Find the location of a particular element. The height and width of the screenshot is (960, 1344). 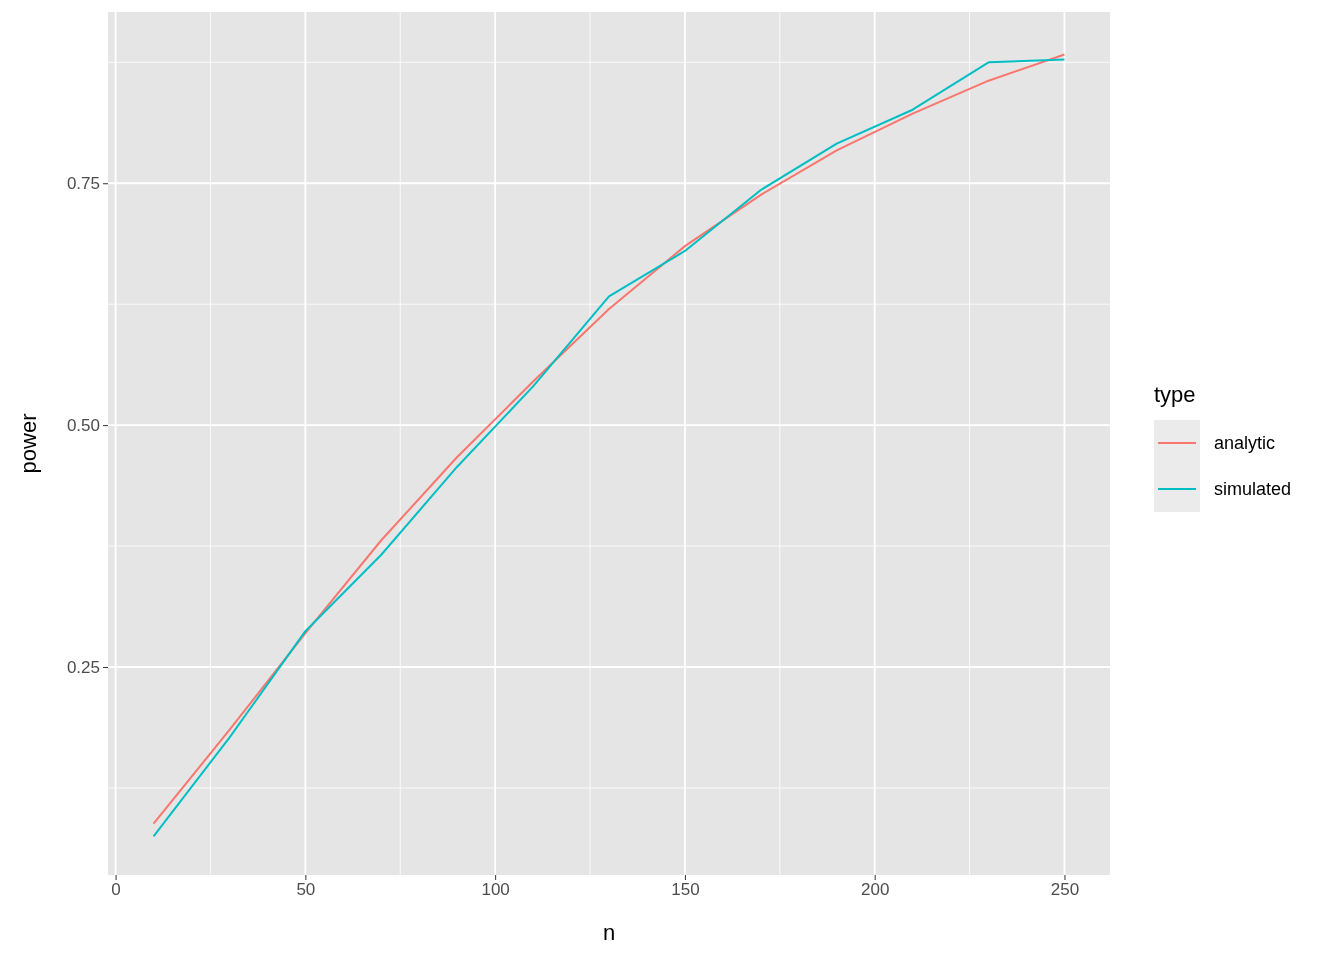

legend-label: simulated is located at coordinates (1253, 489).